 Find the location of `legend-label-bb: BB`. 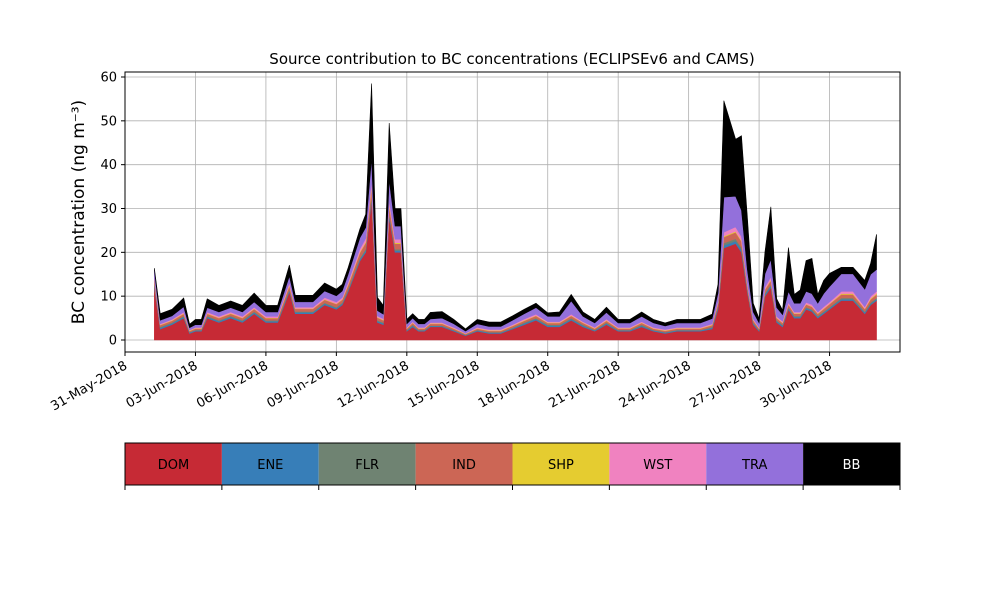

legend-label-bb: BB is located at coordinates (852, 465).